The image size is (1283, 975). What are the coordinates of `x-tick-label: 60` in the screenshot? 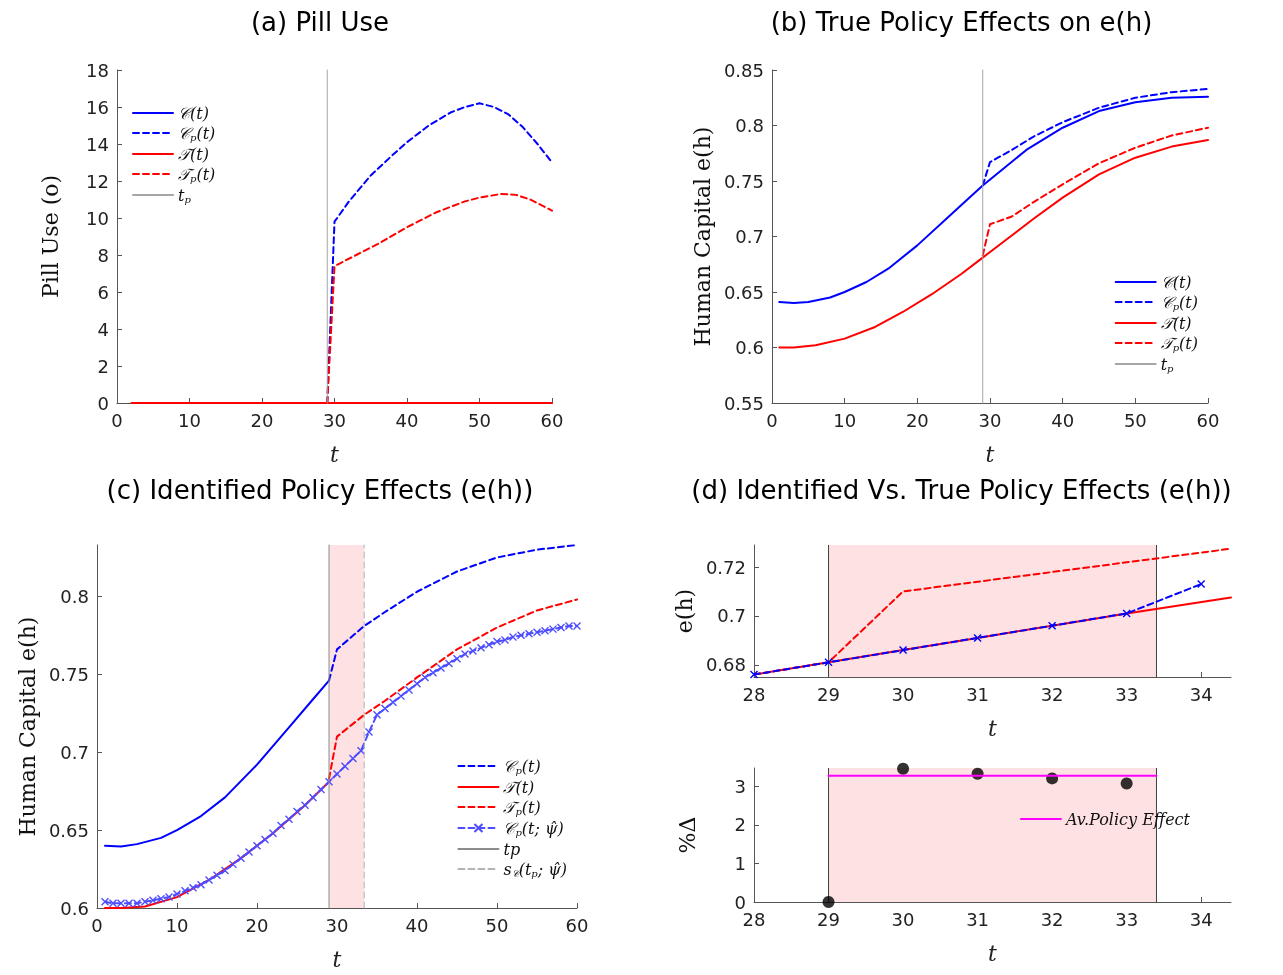 It's located at (1208, 420).